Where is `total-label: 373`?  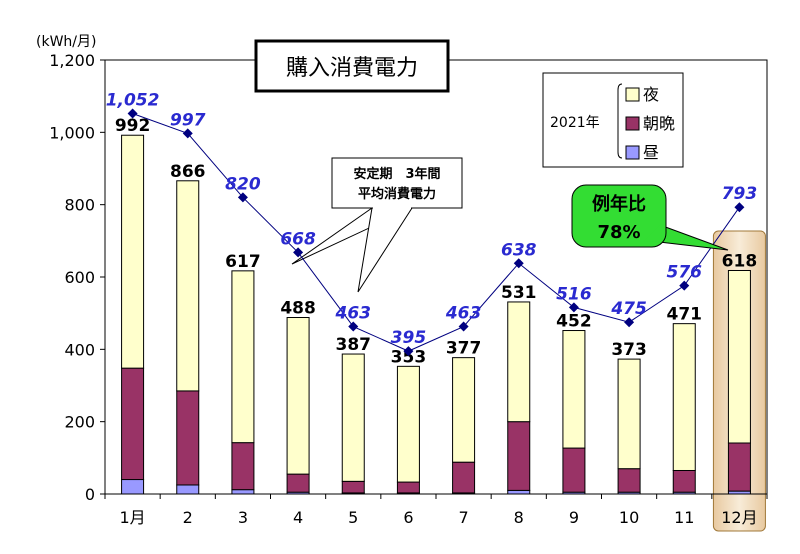
total-label: 373 is located at coordinates (629, 350).